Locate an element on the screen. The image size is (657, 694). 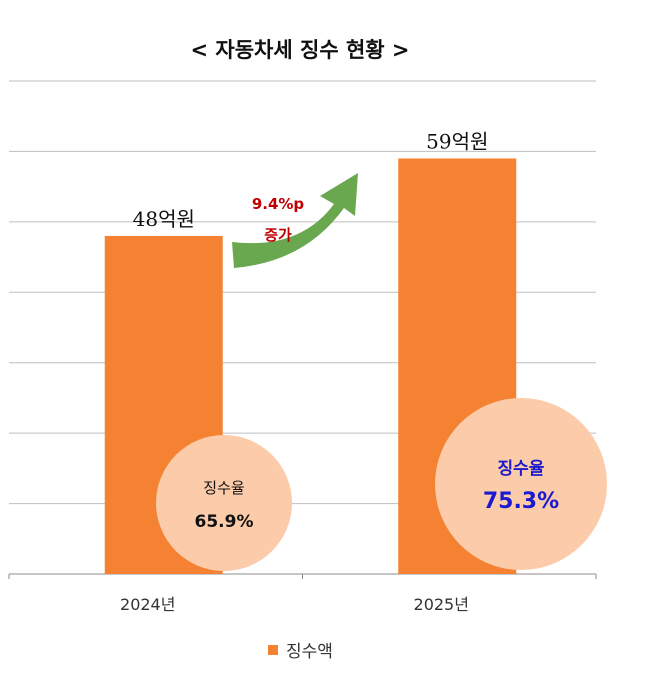
legend: 징수액 is located at coordinates (300, 649).